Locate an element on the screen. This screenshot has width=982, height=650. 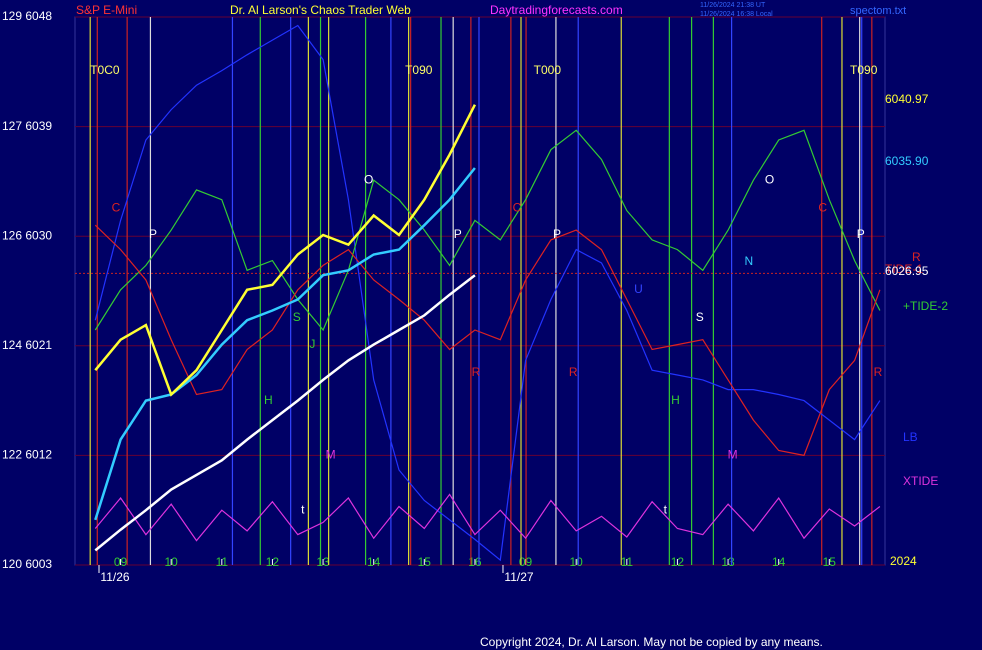
annotation: T0C0 is located at coordinates (105, 70).